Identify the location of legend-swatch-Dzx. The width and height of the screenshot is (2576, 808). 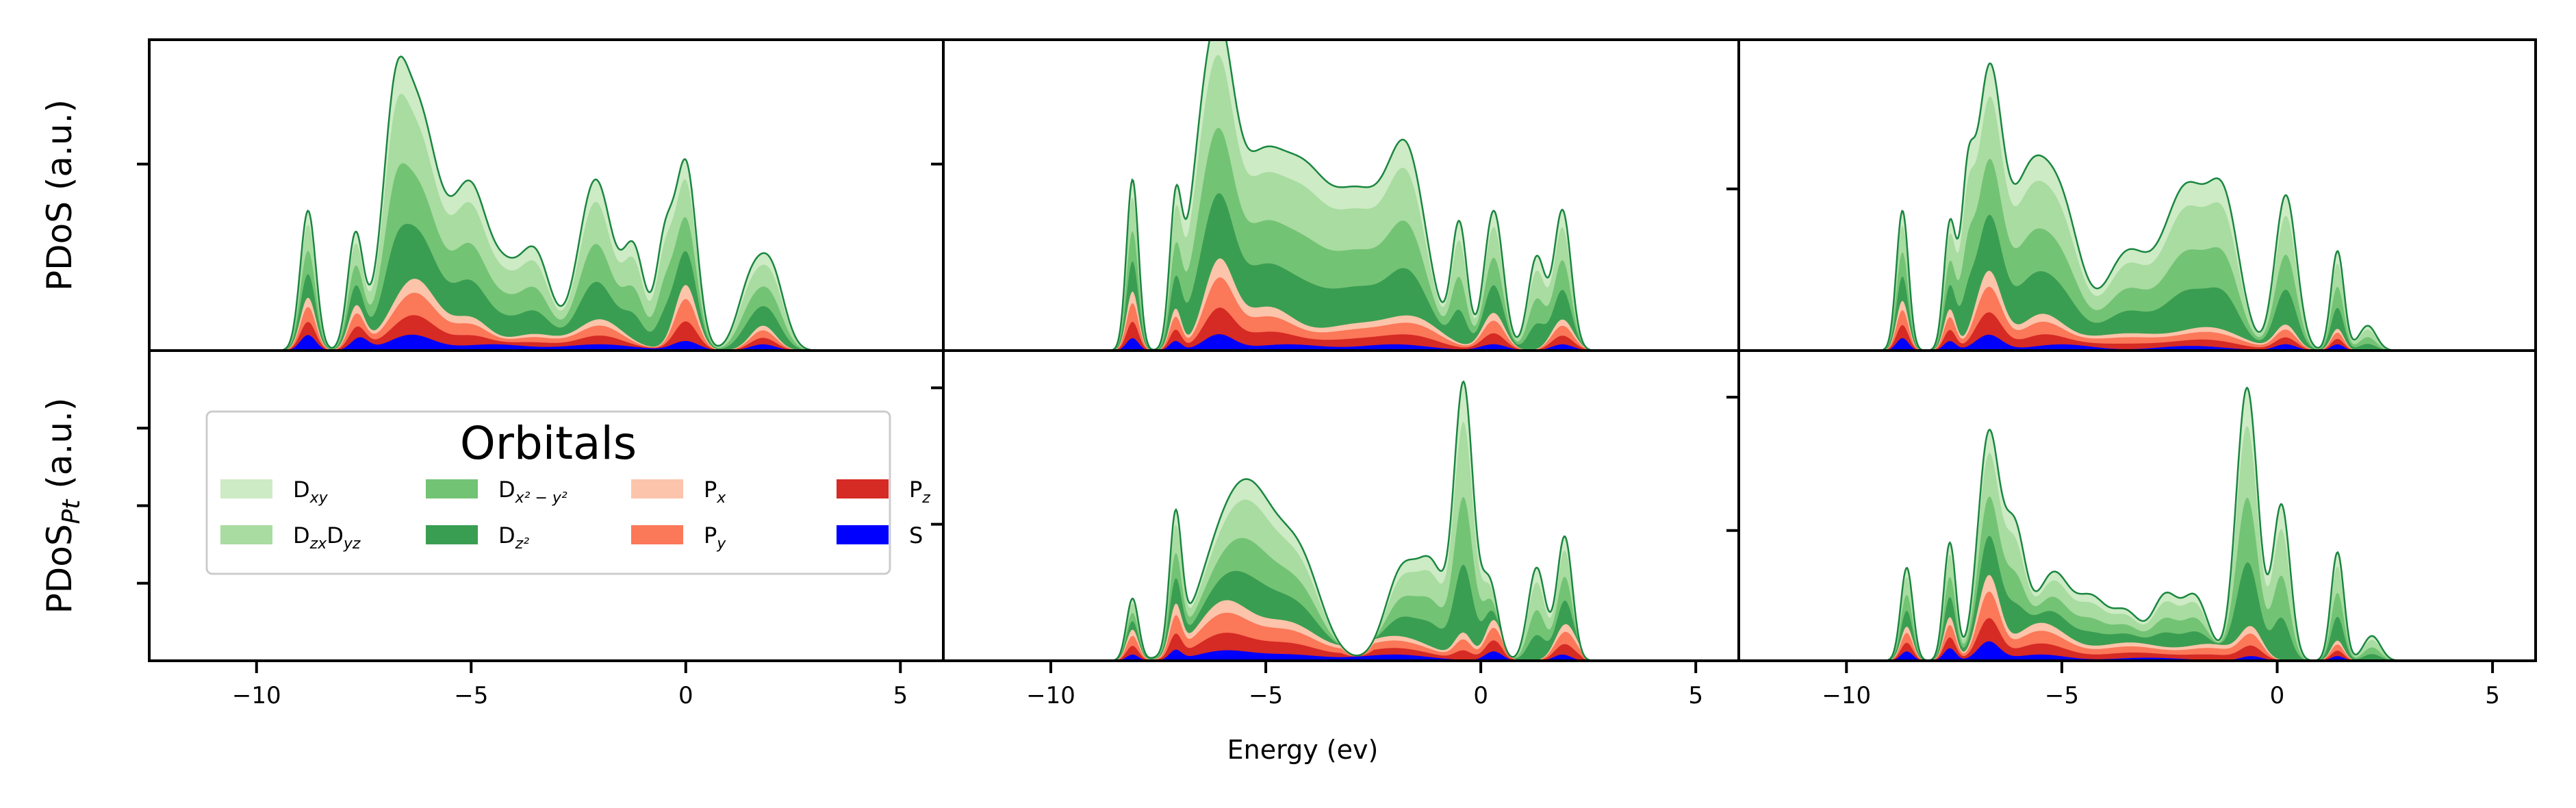
(246, 534).